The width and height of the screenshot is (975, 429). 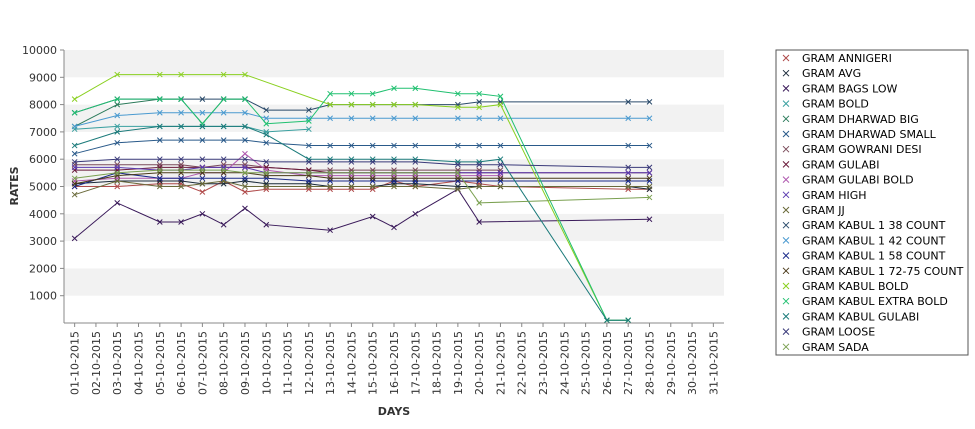 I want to click on y-tick-label: 5000, so click(x=43, y=187).